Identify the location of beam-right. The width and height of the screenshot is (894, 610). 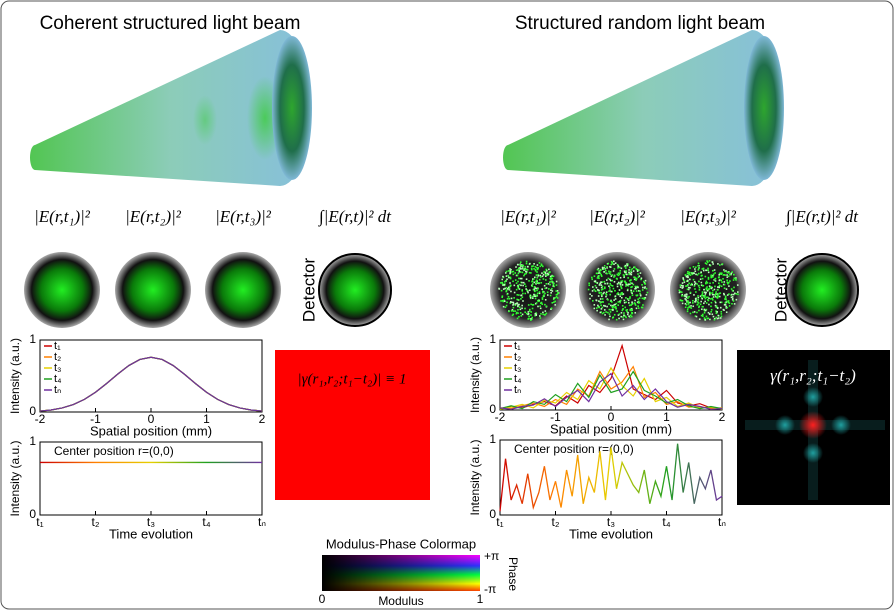
(643, 108).